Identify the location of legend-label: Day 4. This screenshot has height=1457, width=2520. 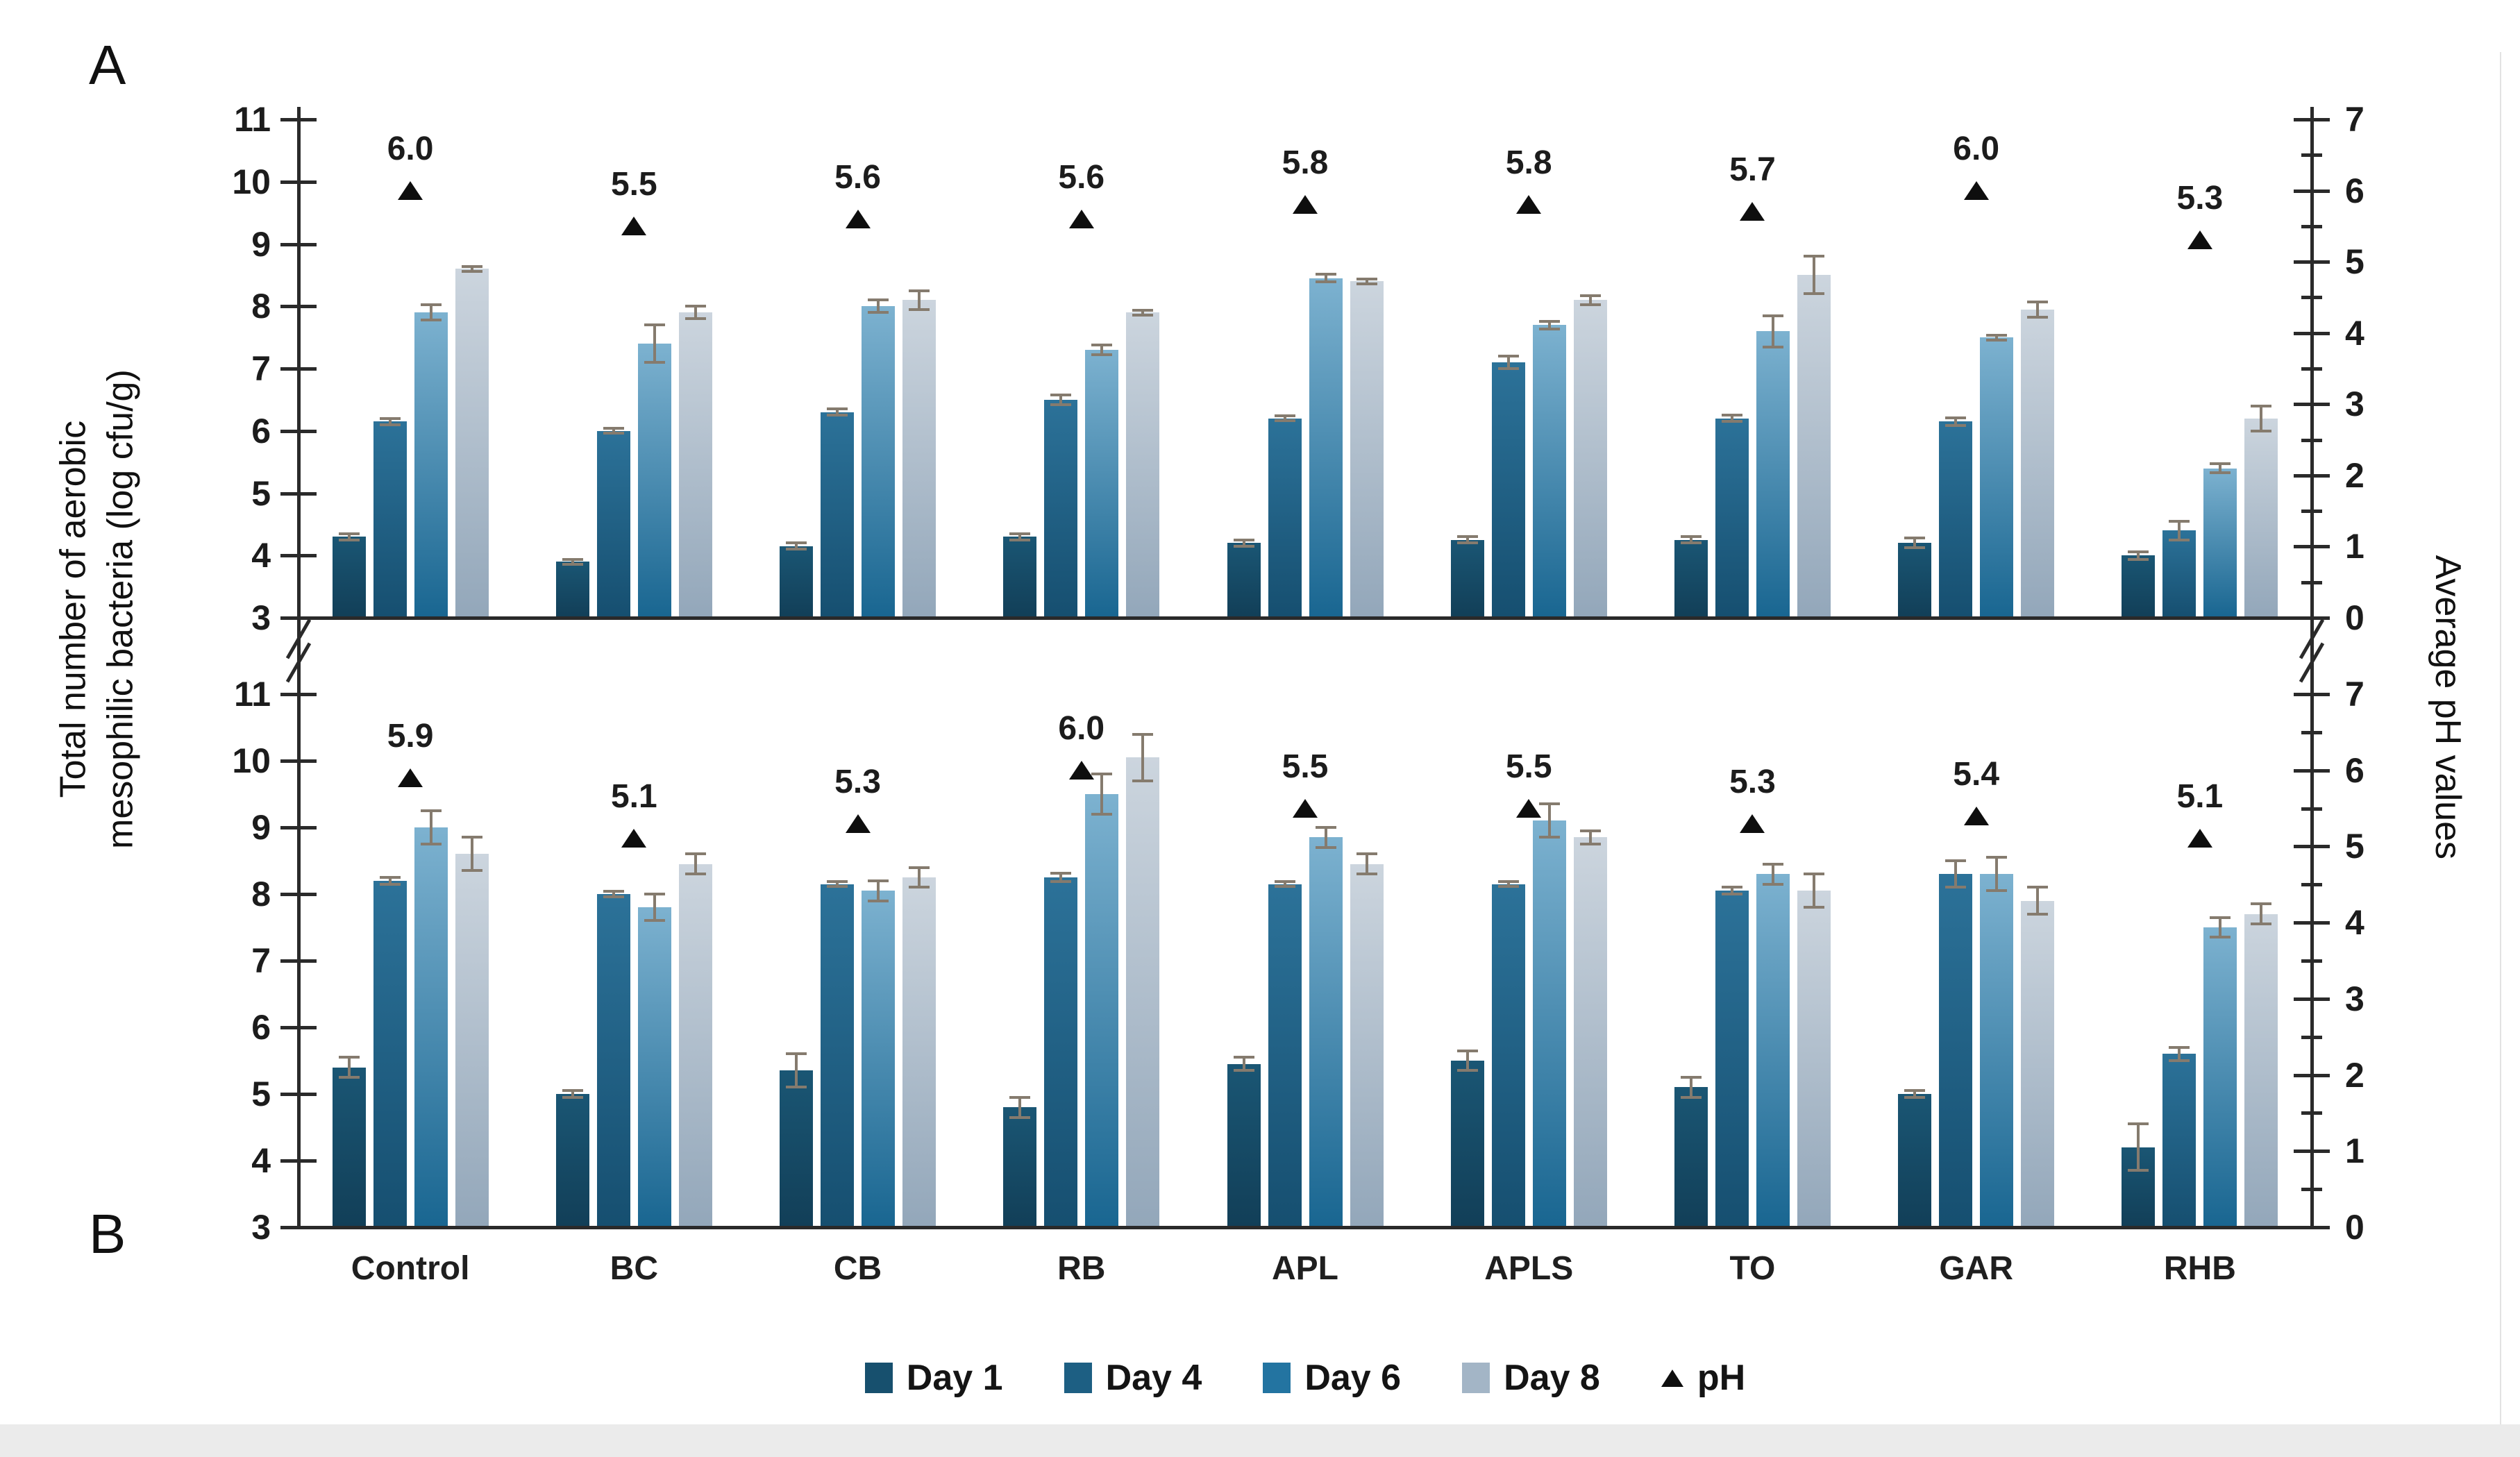
(1153, 1378).